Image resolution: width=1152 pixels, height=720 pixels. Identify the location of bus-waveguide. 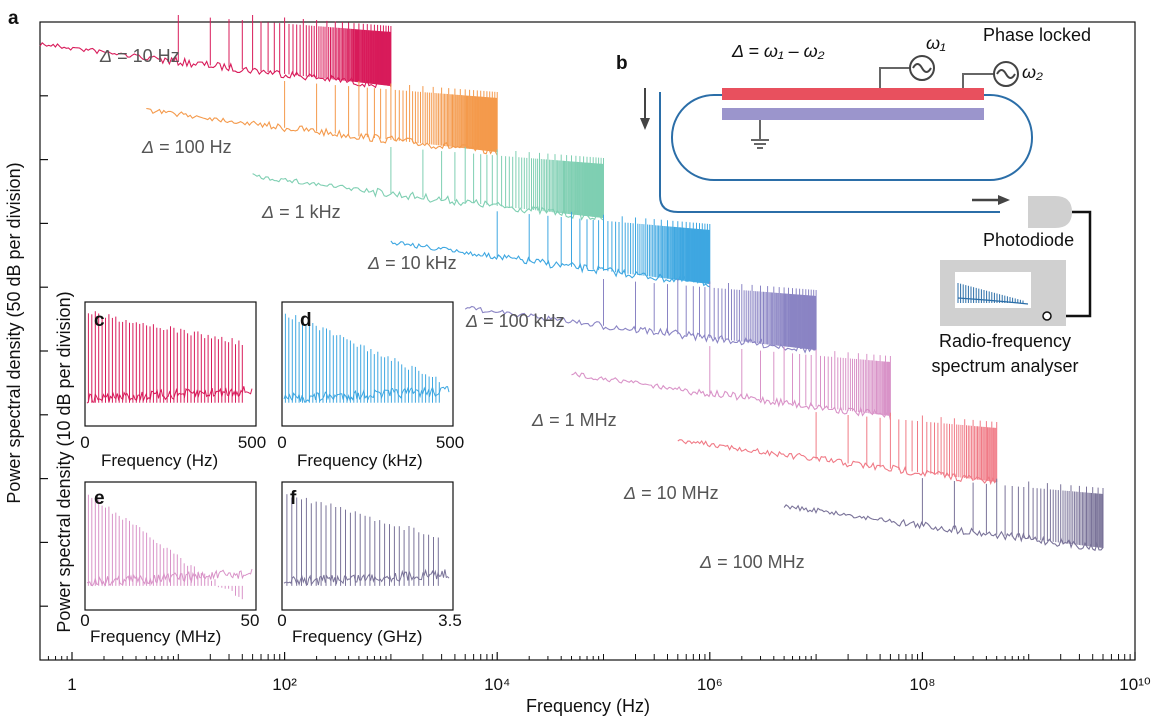
(829, 152).